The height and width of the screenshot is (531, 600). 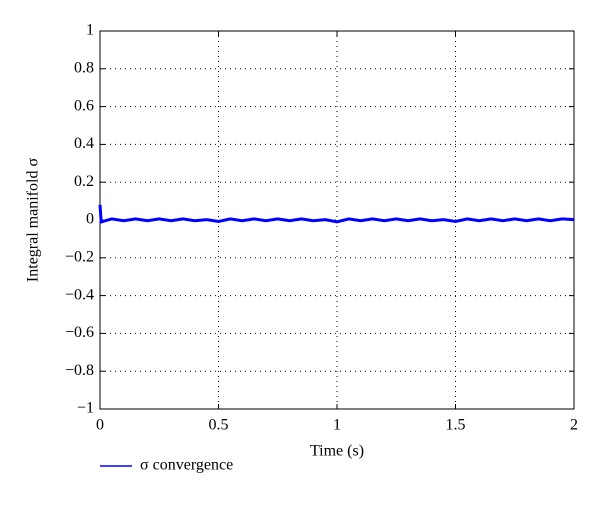 What do you see at coordinates (186, 465) in the screenshot?
I see `legend-label: σ convergence` at bounding box center [186, 465].